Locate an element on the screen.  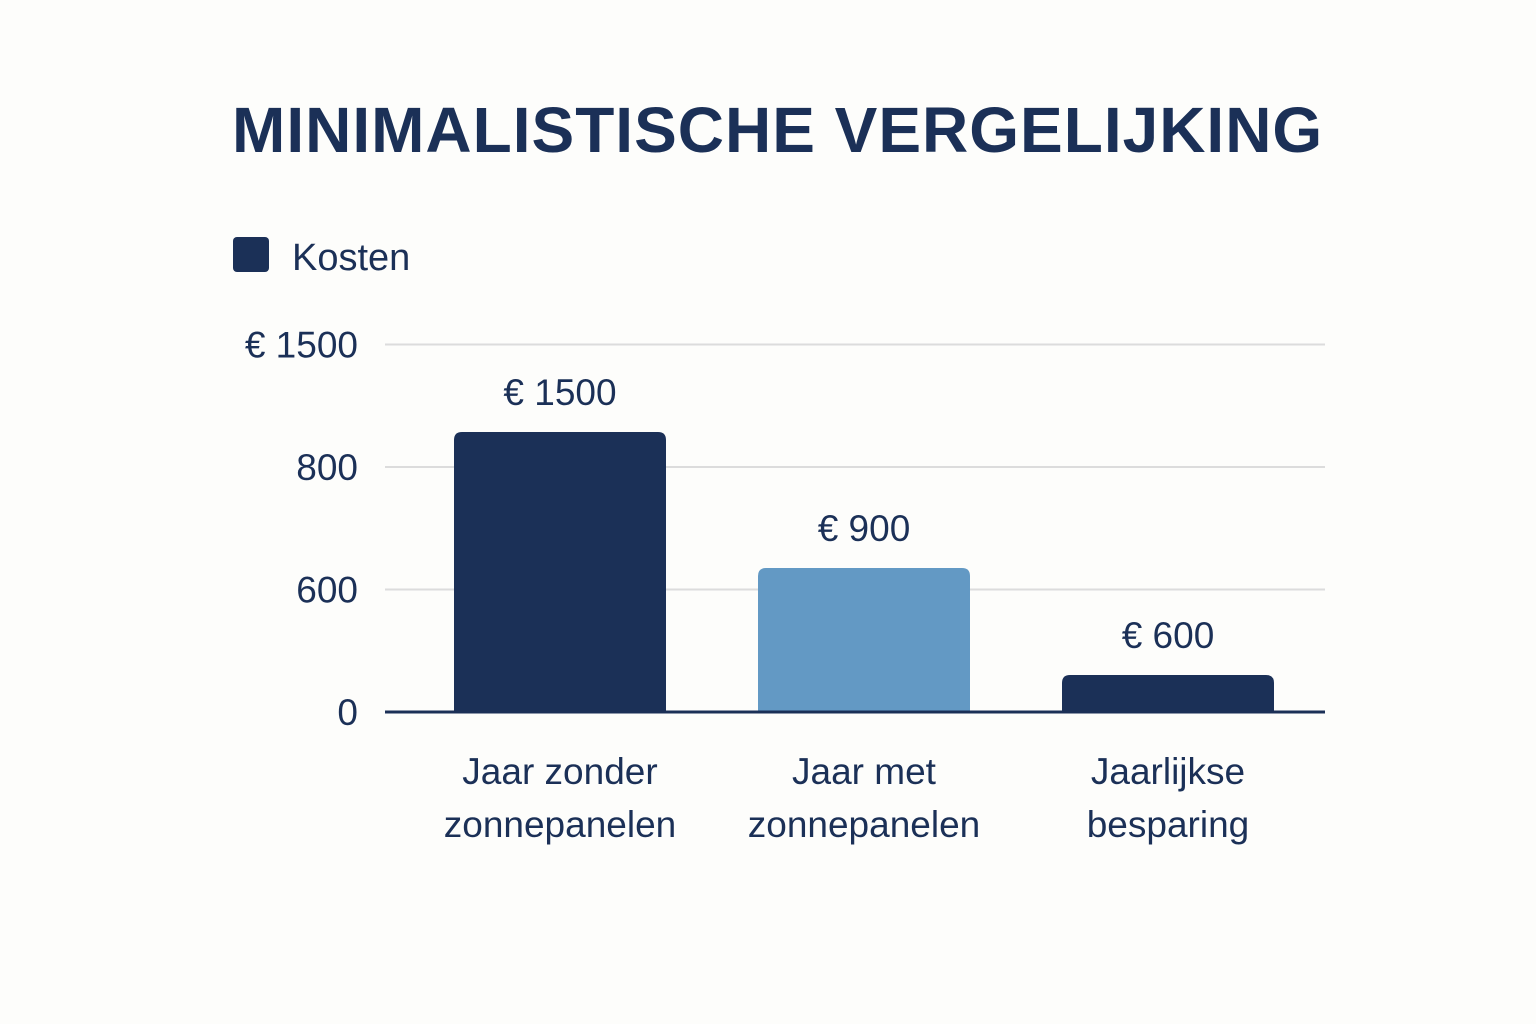
y-tick-label: 0 is located at coordinates (347, 712).